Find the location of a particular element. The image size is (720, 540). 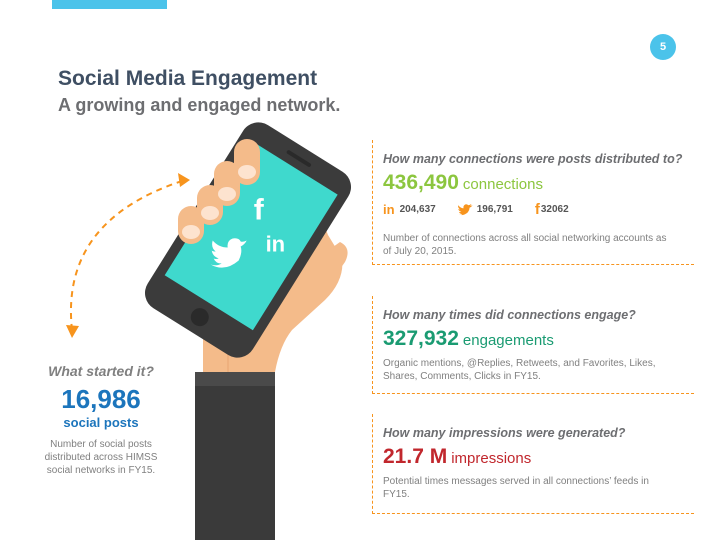

impressions-question: How many impressions were generated? is located at coordinates (504, 433).